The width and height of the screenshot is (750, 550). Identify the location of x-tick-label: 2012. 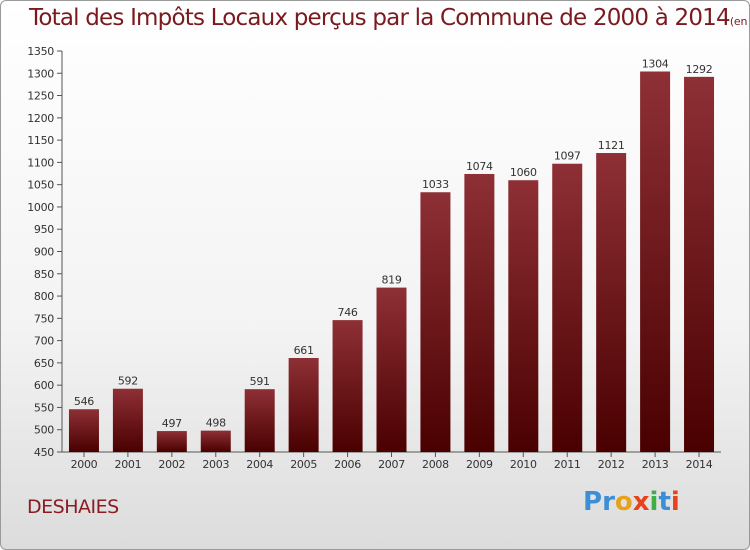
(611, 464).